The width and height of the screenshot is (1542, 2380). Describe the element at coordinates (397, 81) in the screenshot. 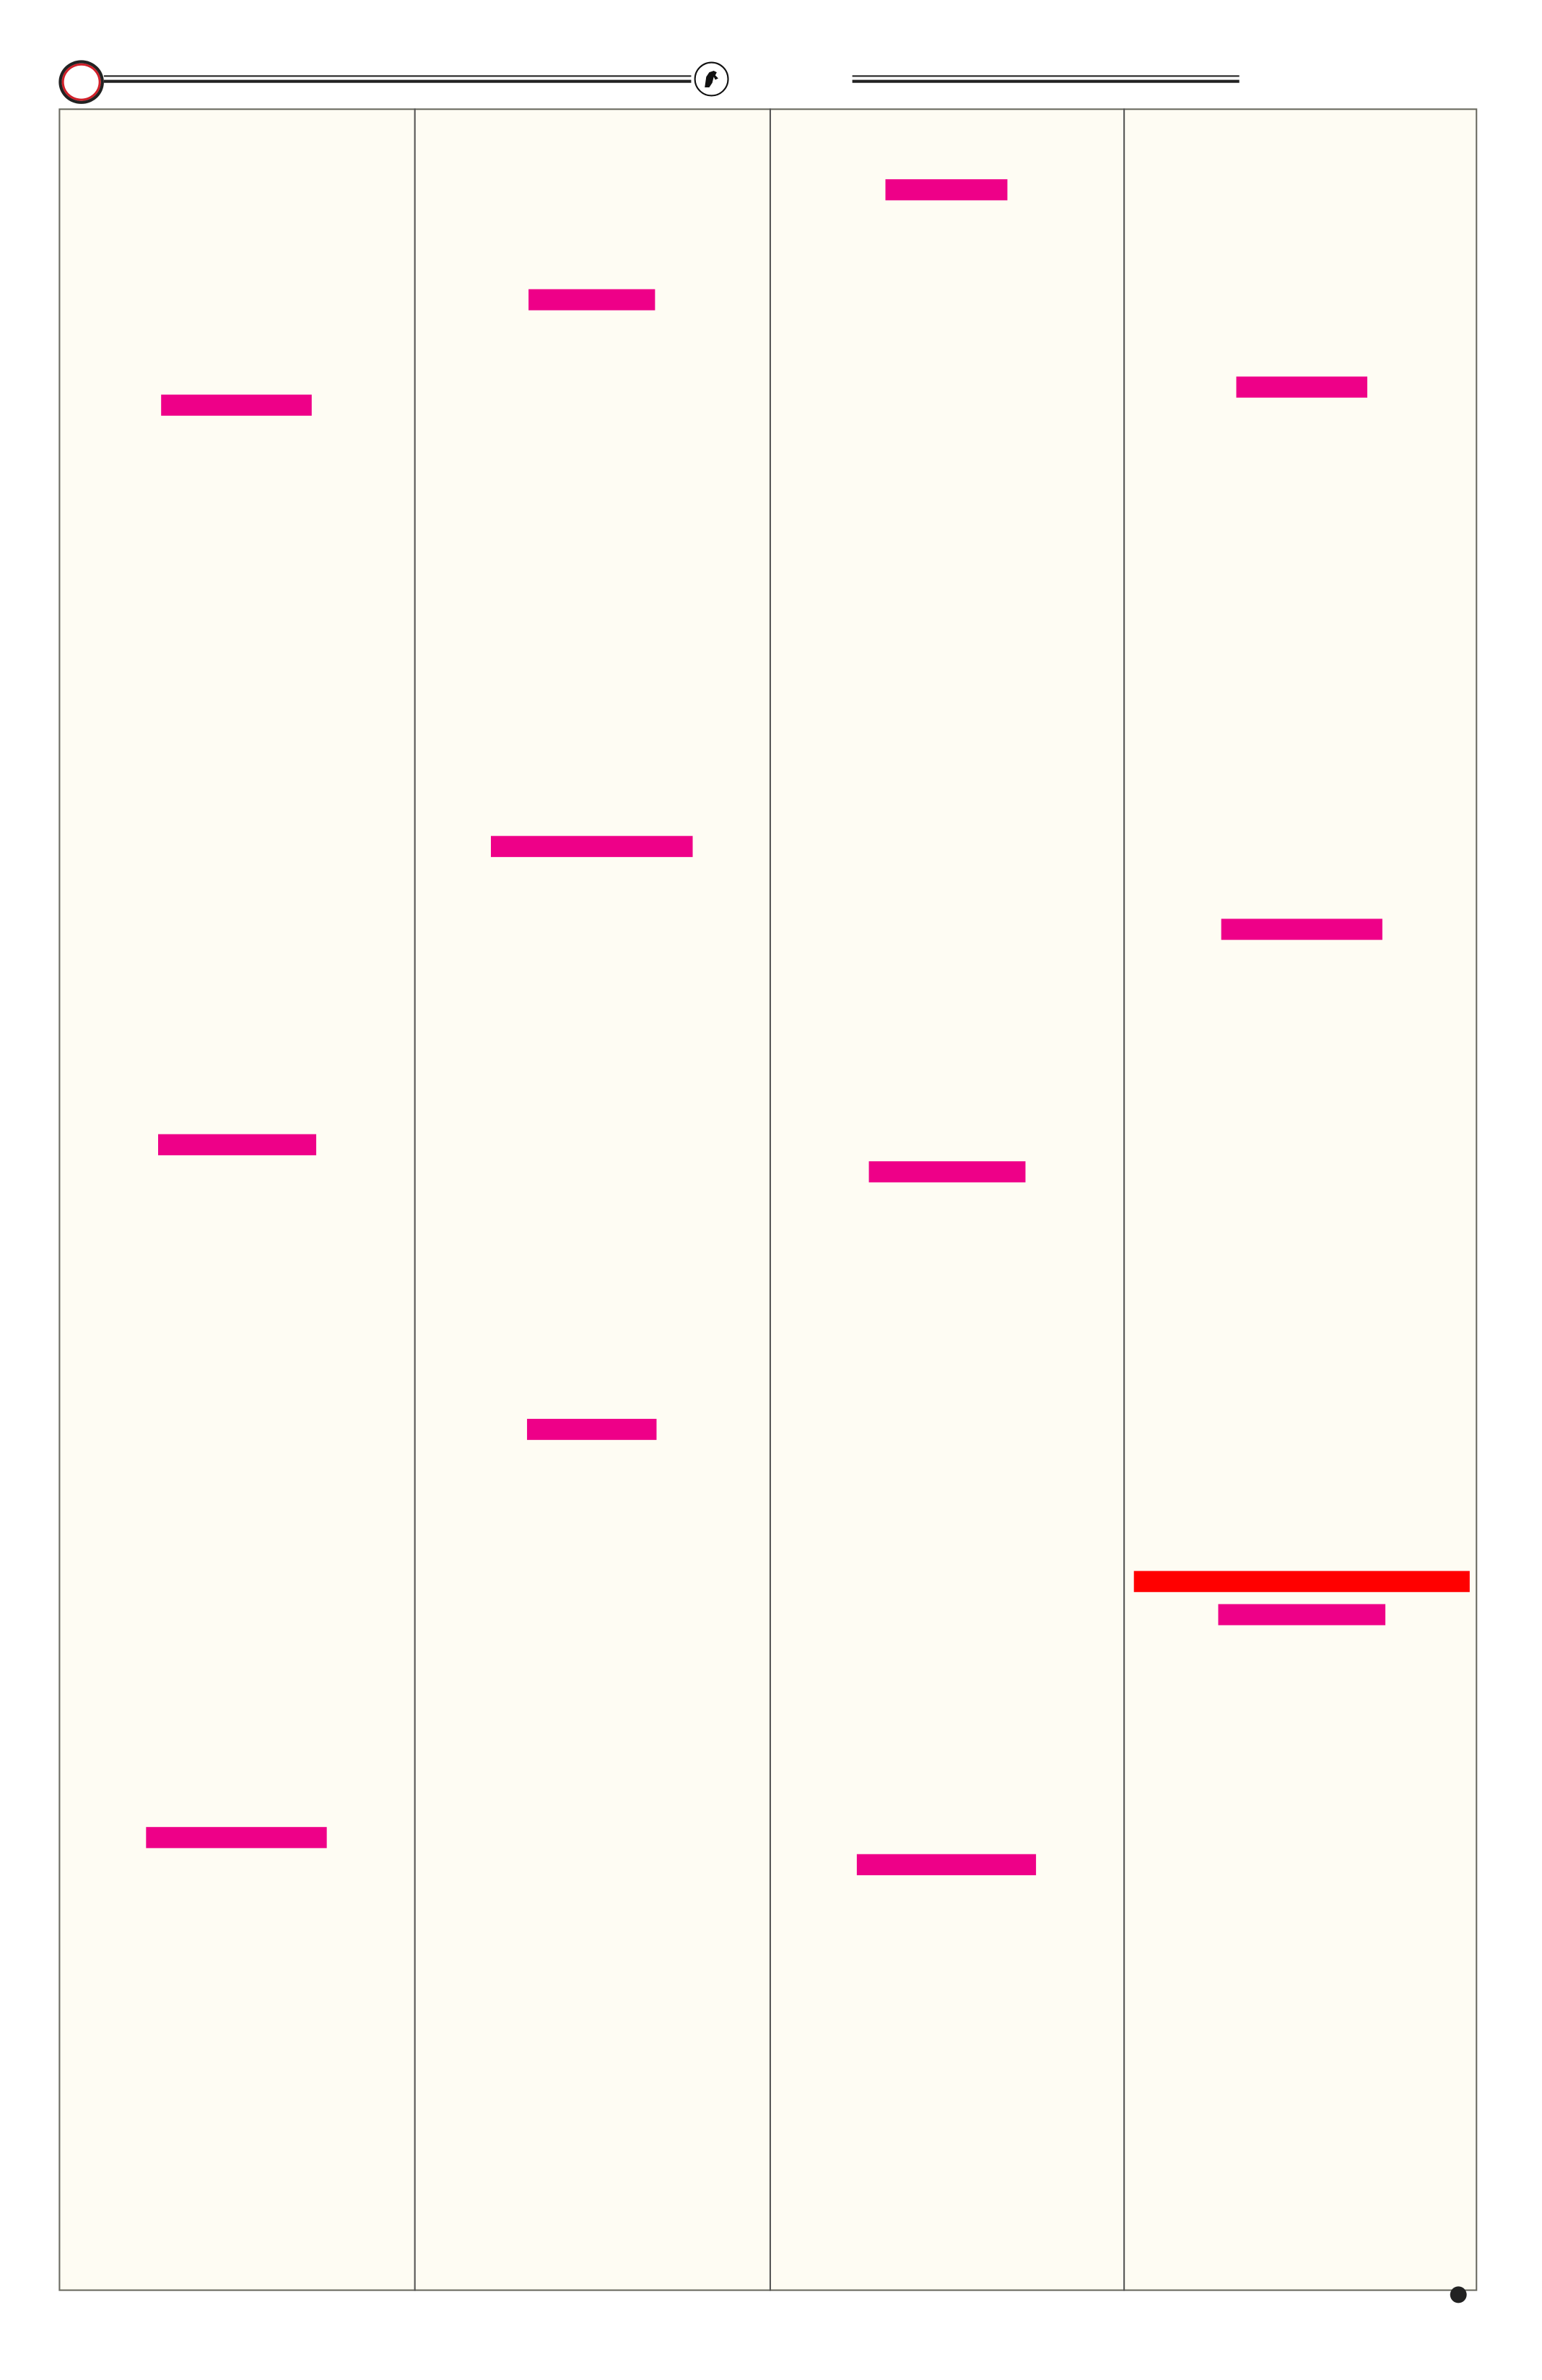

I see `header-rule-left-thick` at that location.